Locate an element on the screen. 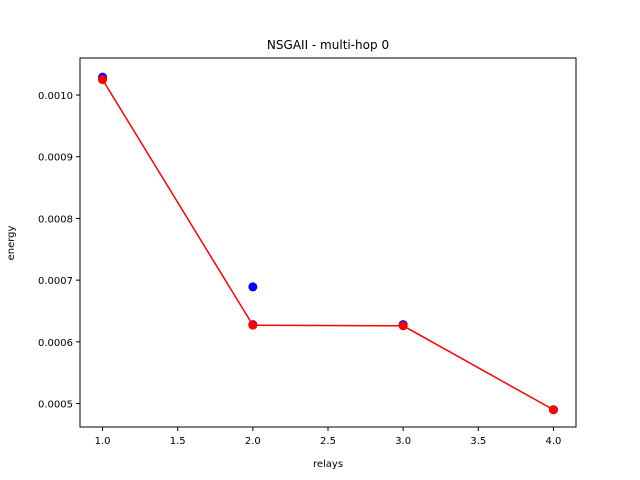  x-tick-label: 2.0 is located at coordinates (253, 441).